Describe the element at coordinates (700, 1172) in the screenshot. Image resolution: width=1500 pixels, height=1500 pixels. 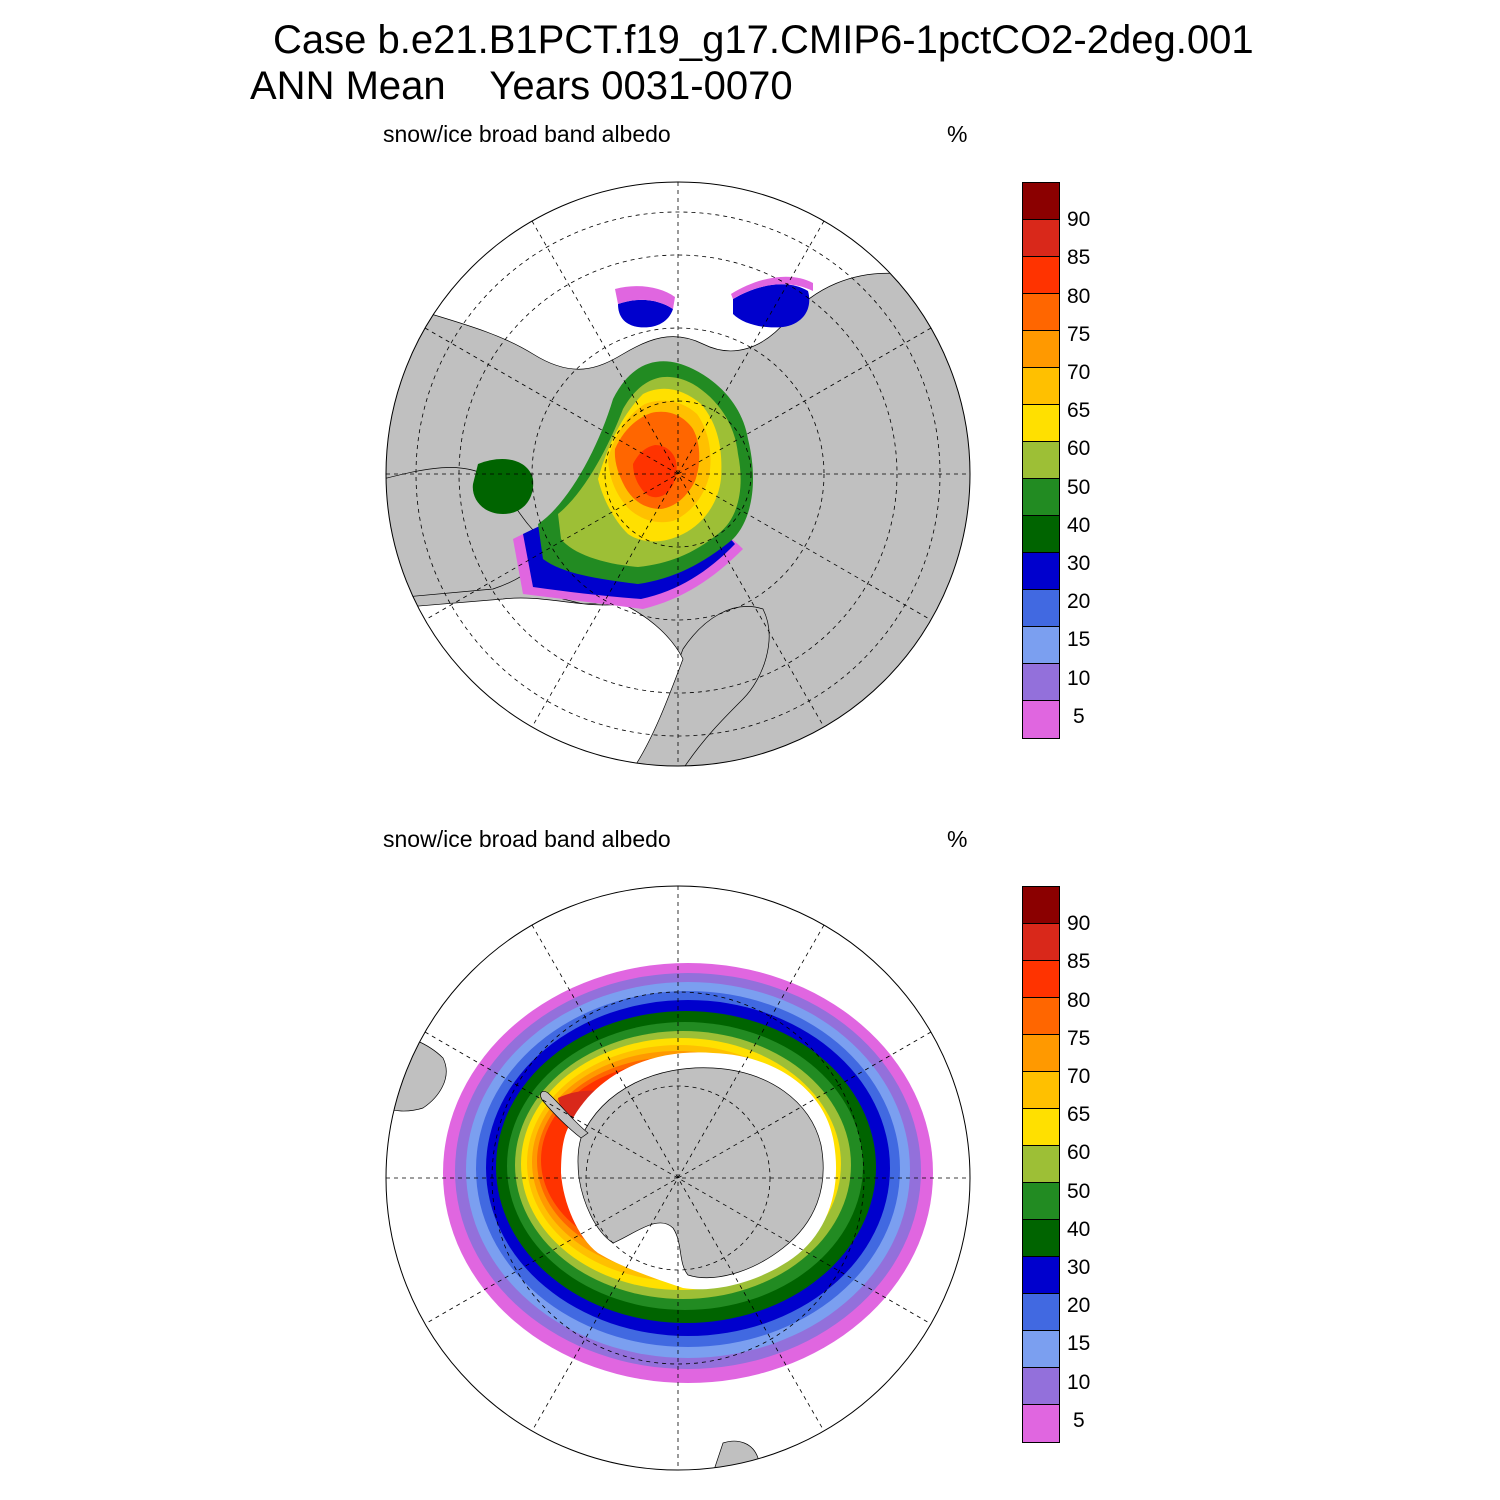
I see `land-antarctica` at that location.